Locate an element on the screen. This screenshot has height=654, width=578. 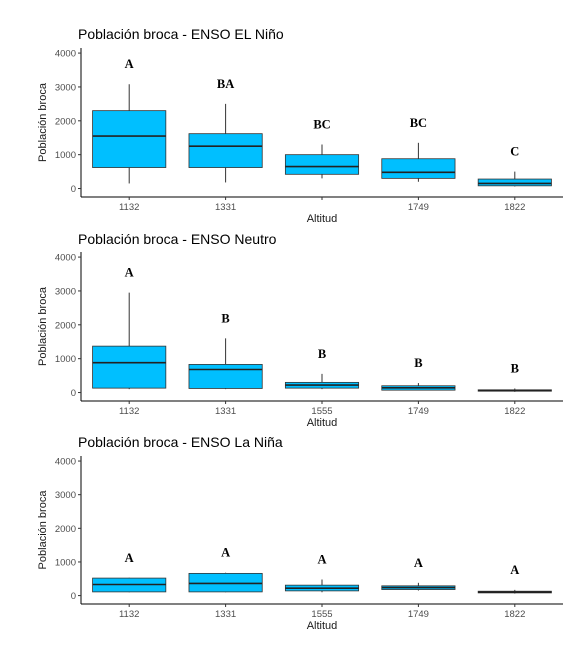
box-1822: 1822 B is located at coordinates (514, 389).